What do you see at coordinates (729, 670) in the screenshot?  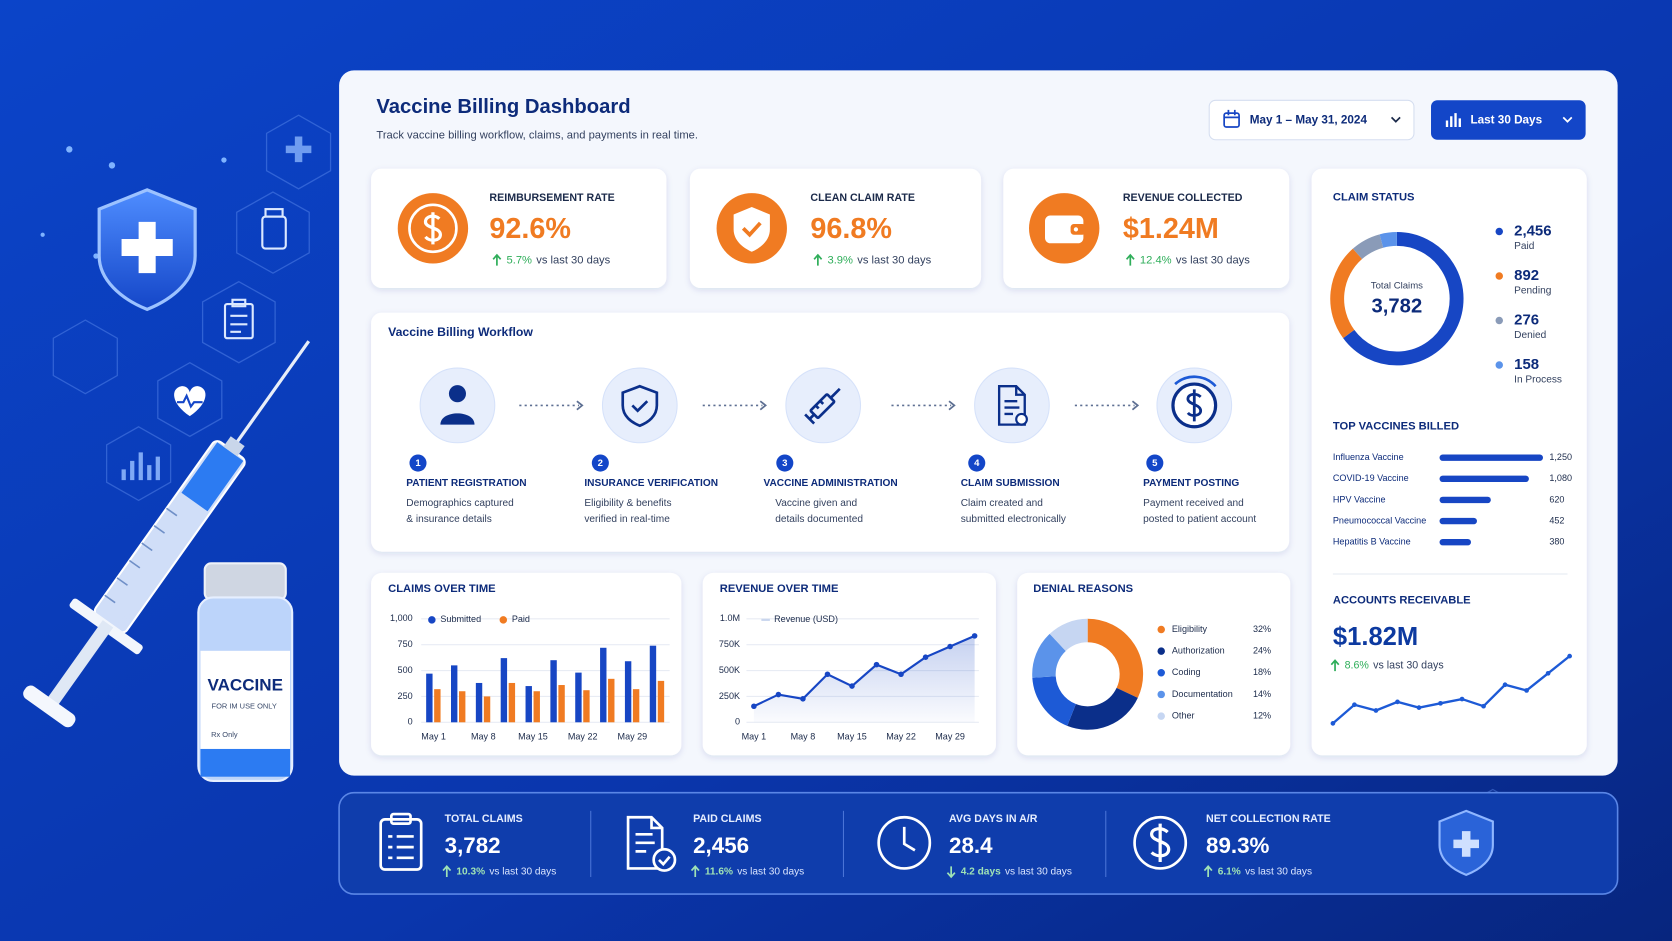 I see `y-tick-label: 500K` at bounding box center [729, 670].